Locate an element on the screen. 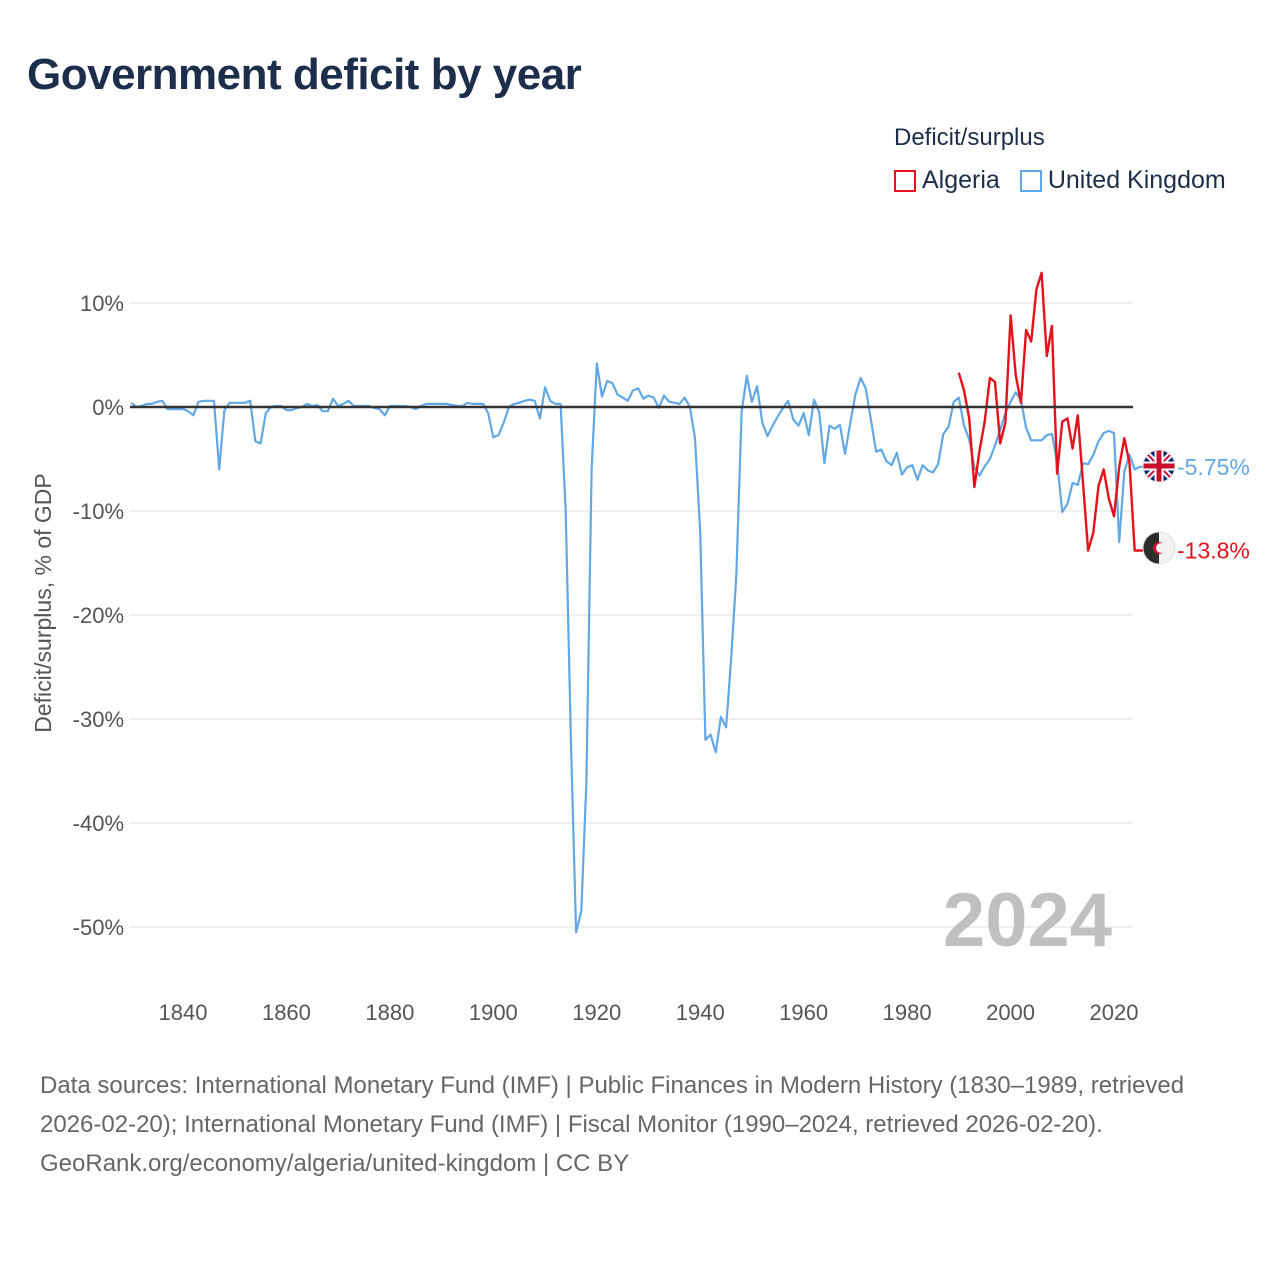  legend-swatch-united-kingdom is located at coordinates (1030, 180).